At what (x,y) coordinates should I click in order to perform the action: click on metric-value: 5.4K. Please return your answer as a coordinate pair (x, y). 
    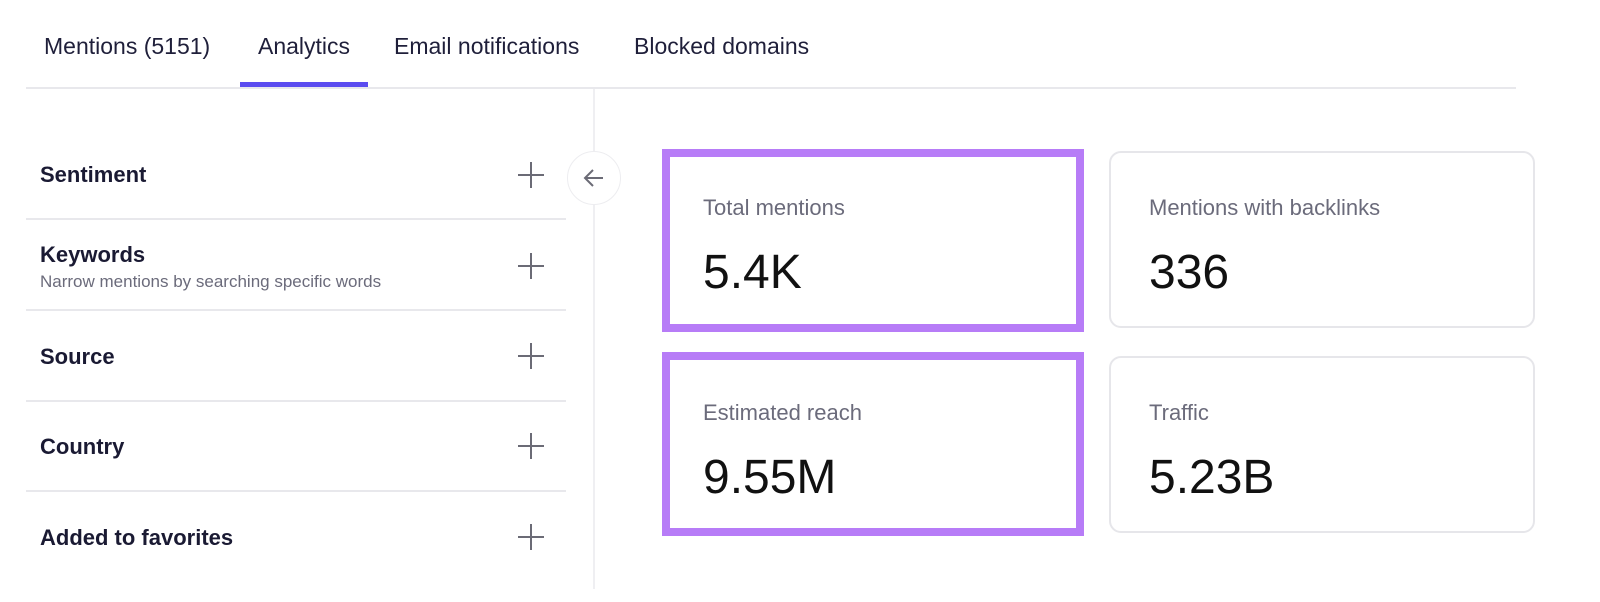
    Looking at the image, I should click on (752, 272).